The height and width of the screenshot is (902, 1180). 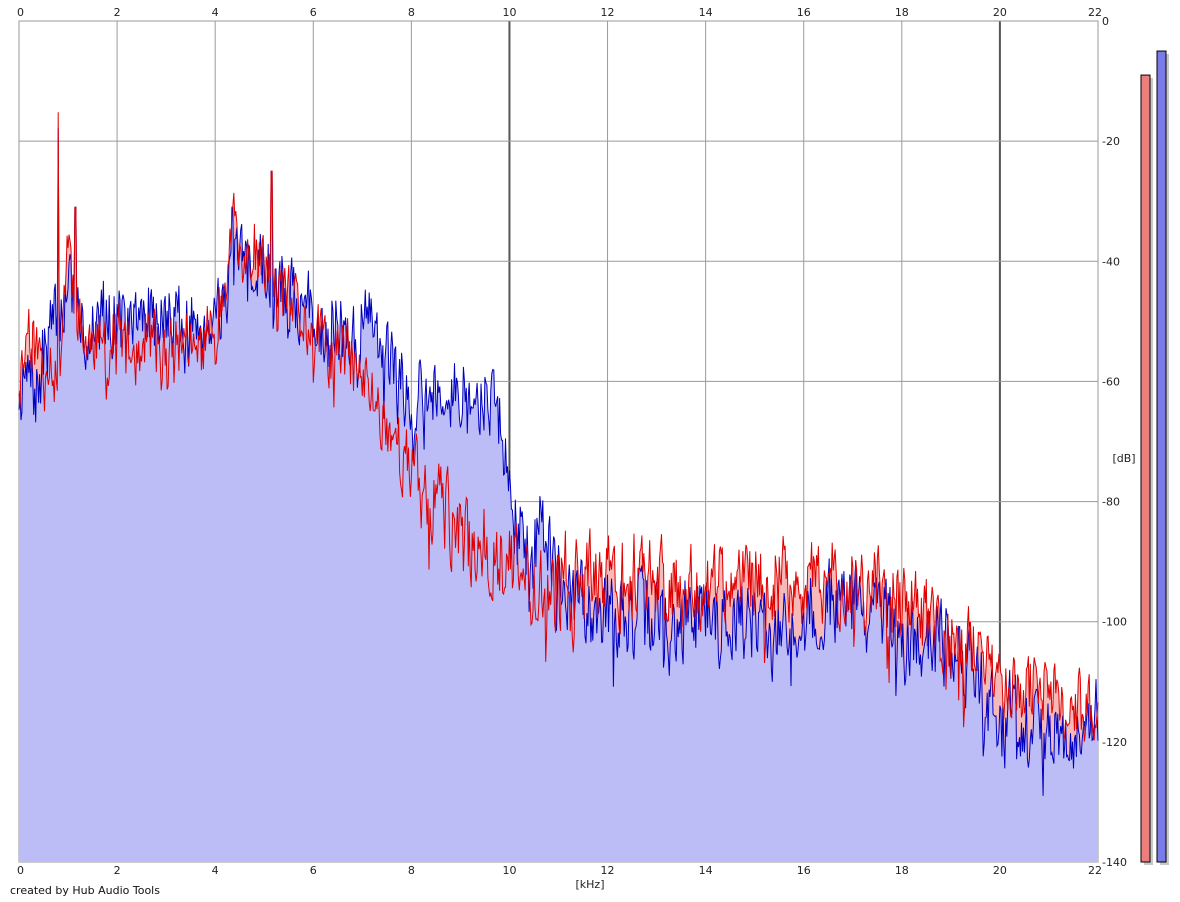 I want to click on y-tick-labels: 0 -20 -40 -60 -80 -100 -120 -140, so click(x=1114, y=442).